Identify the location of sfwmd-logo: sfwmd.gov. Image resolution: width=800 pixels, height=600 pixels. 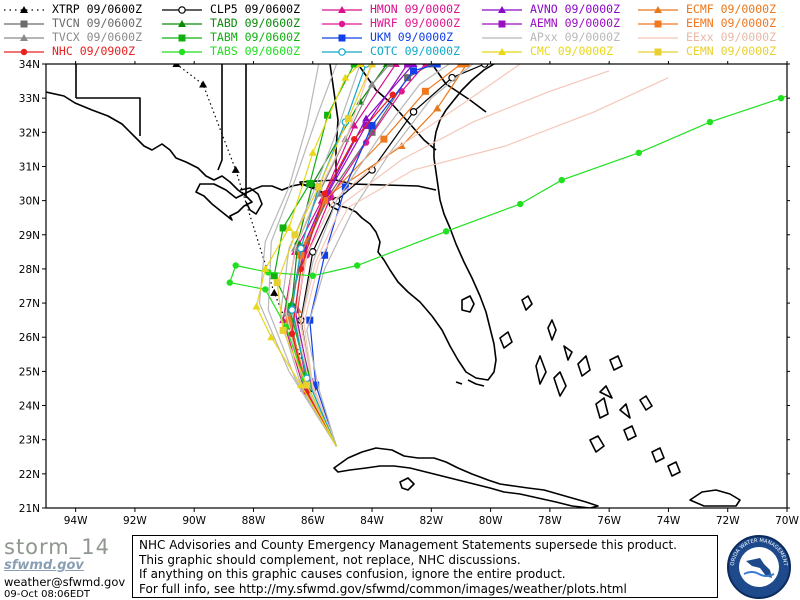
(44, 565).